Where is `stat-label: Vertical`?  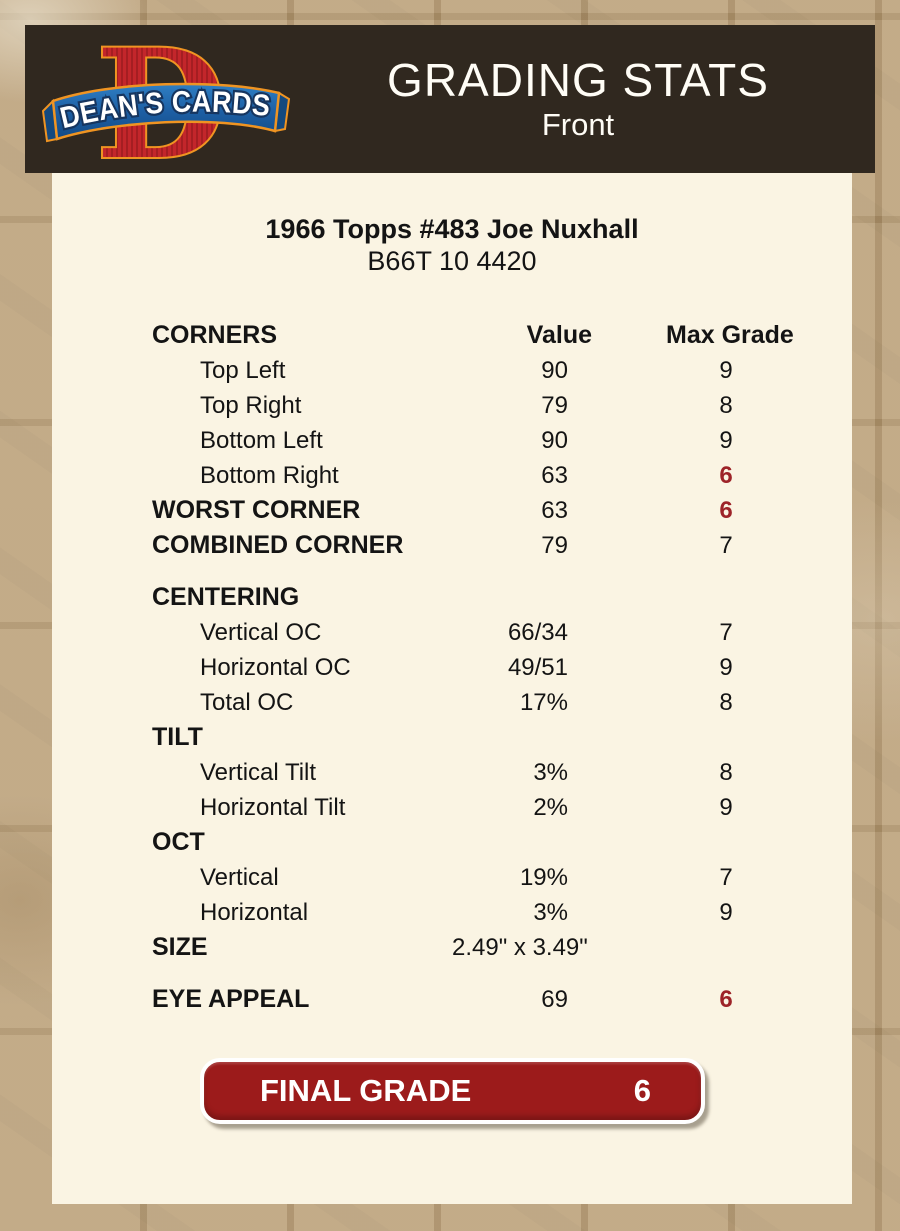 stat-label: Vertical is located at coordinates (239, 877).